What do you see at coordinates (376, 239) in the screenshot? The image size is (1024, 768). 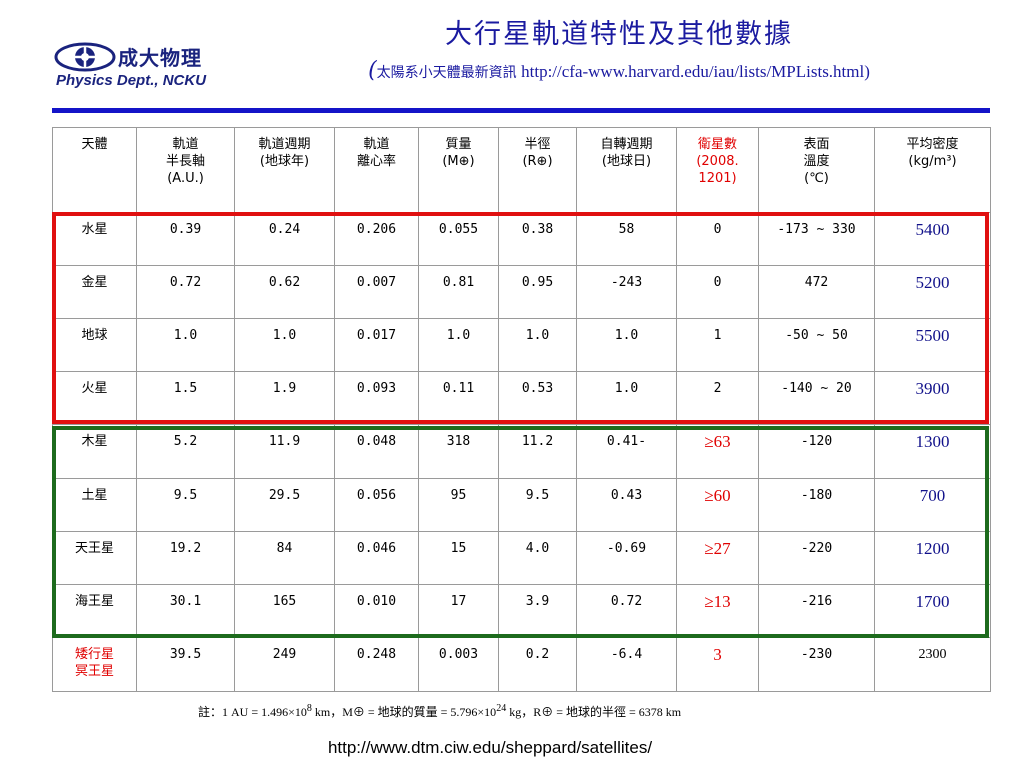 I see `cell-eccentricity: 0.206` at bounding box center [376, 239].